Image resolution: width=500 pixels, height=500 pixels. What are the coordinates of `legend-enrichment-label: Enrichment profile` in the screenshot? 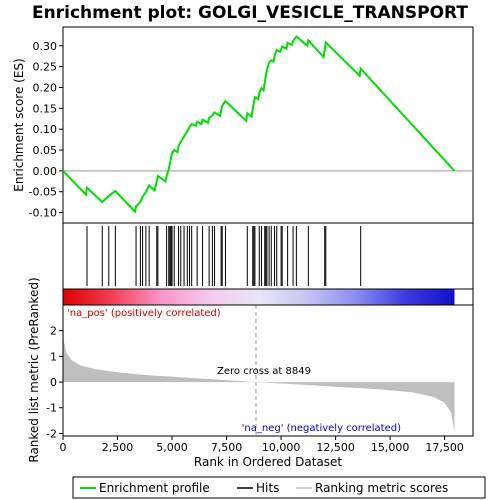 It's located at (154, 488).